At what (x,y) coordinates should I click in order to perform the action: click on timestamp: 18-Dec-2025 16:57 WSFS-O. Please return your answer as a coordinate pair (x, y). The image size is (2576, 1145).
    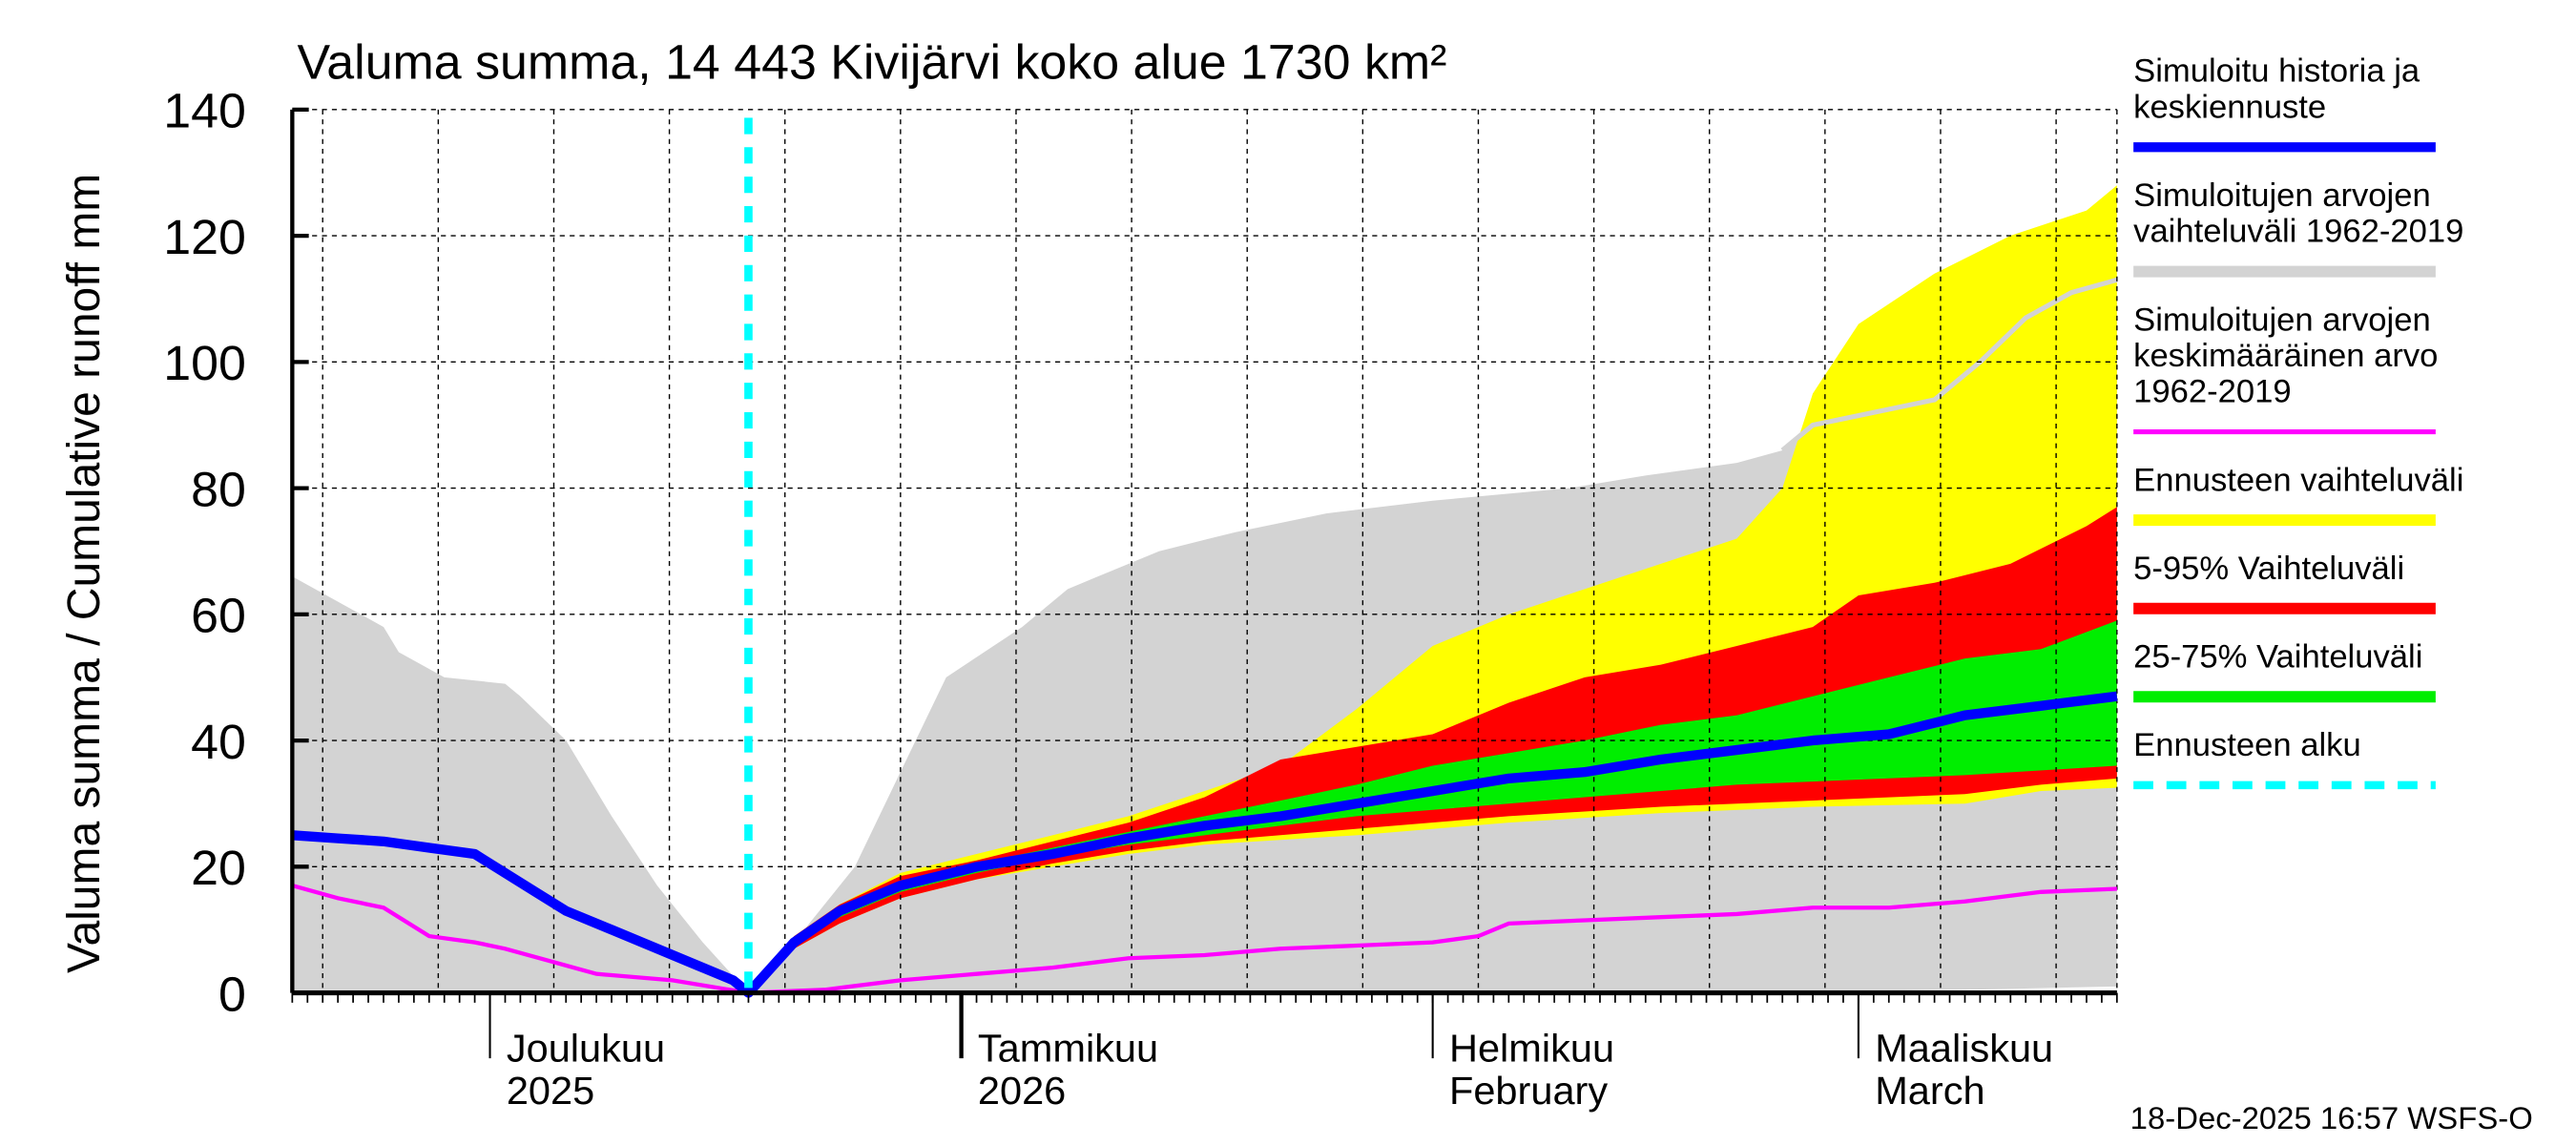
    Looking at the image, I should click on (2331, 1117).